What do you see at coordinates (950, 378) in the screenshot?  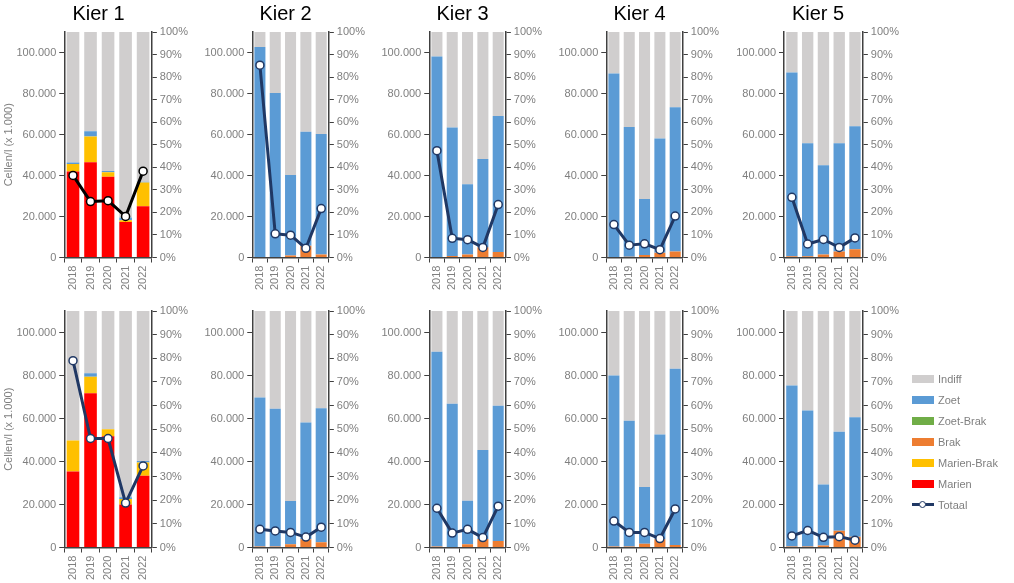 I see `legend-label: Indiff` at bounding box center [950, 378].